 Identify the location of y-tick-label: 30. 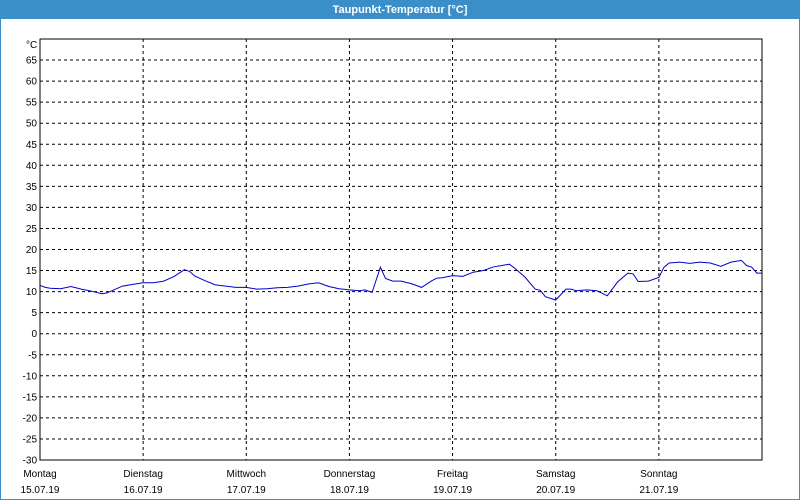
(32, 208).